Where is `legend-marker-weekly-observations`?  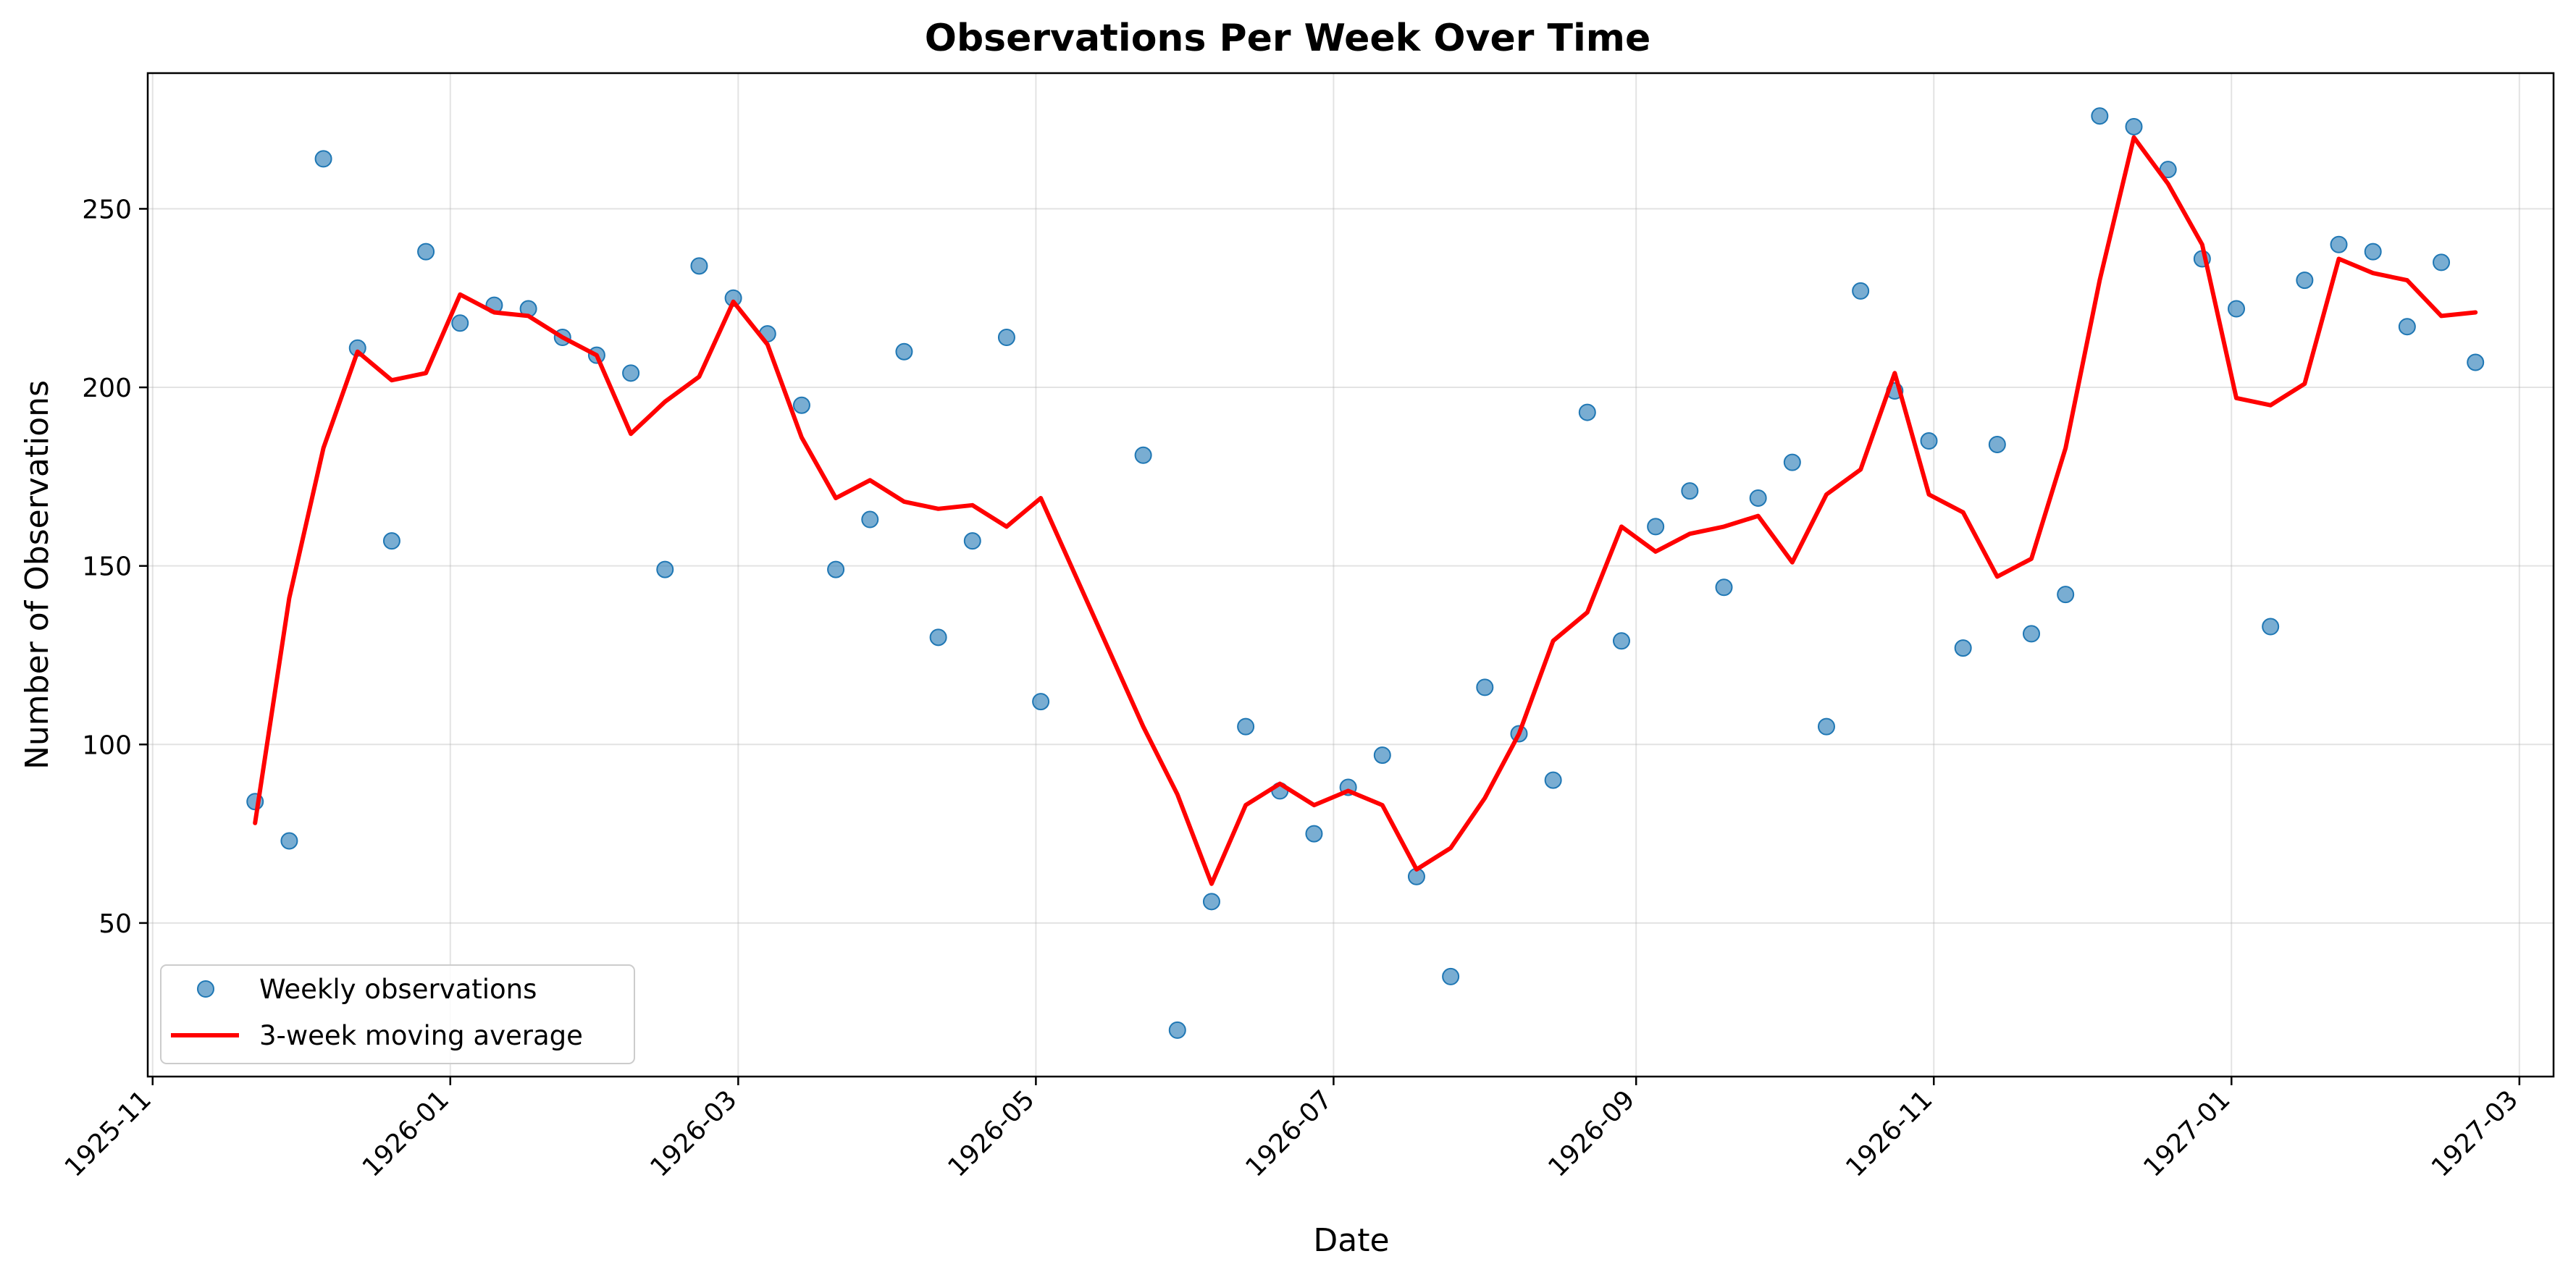 legend-marker-weekly-observations is located at coordinates (205, 989).